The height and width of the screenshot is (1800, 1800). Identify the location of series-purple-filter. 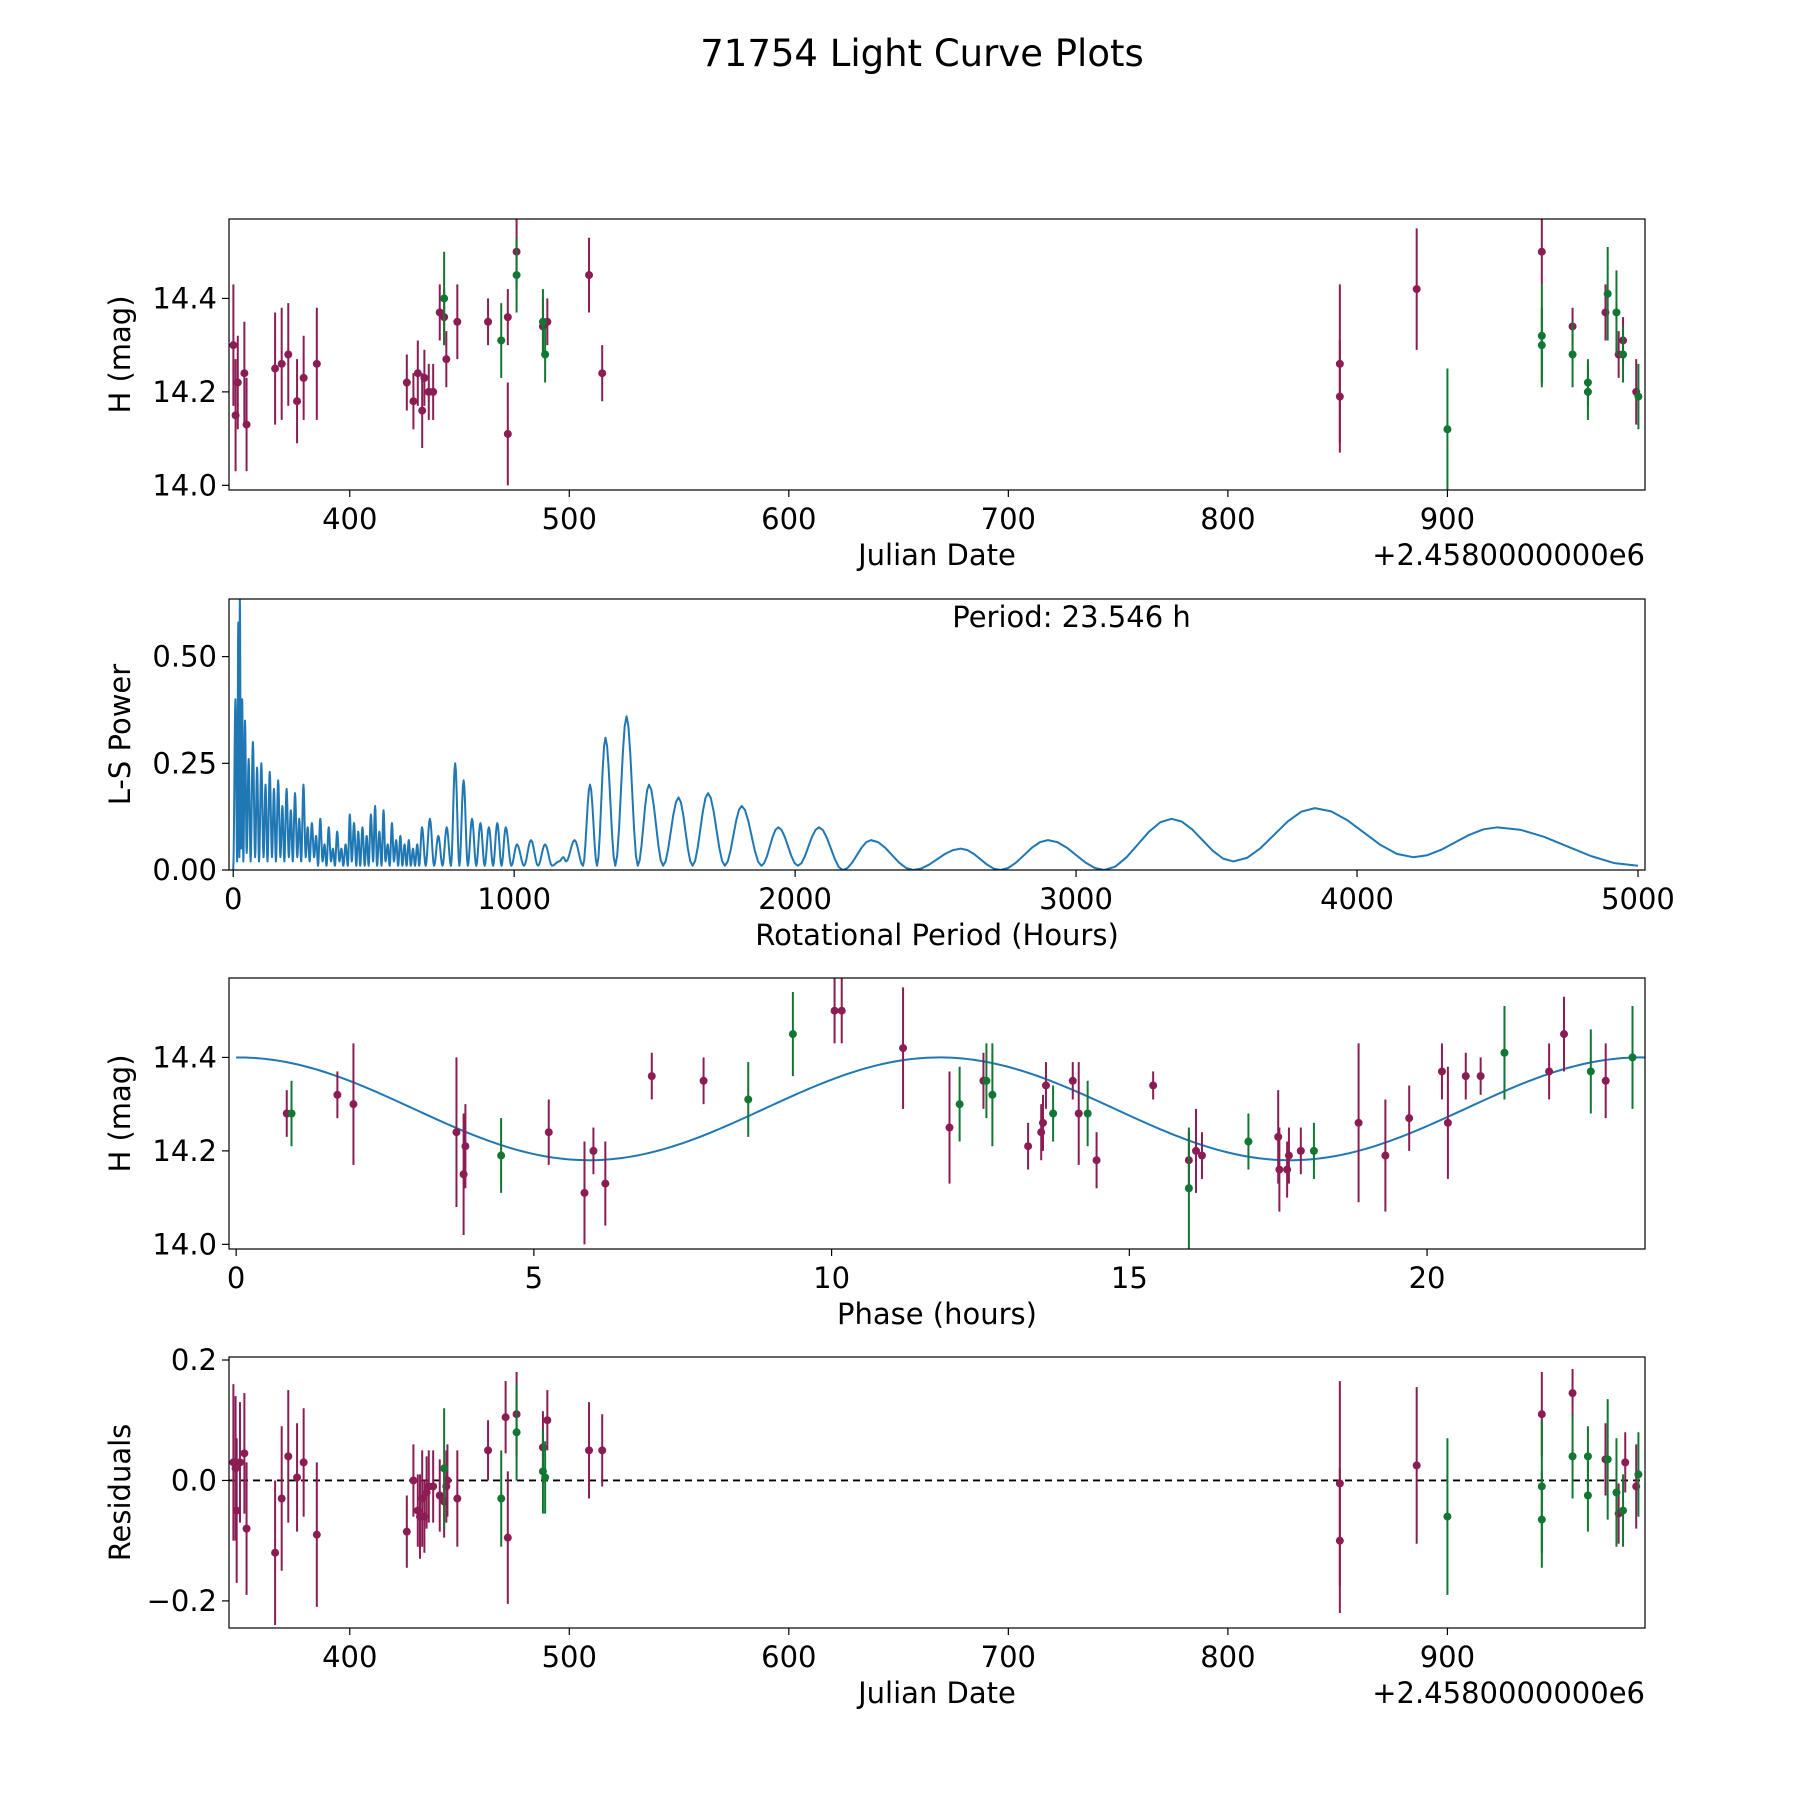
(935, 352).